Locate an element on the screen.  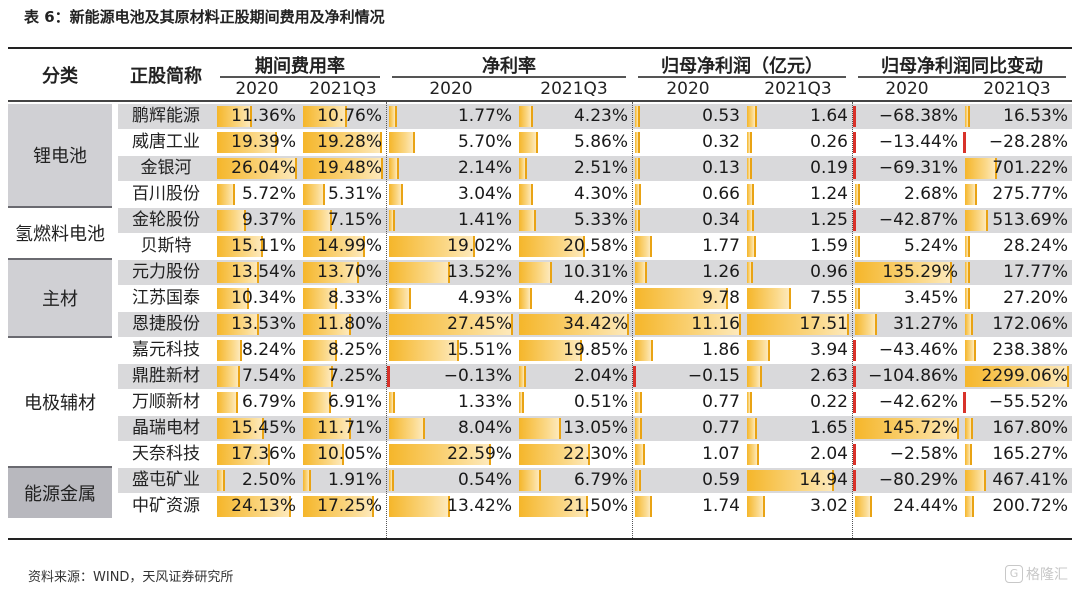
cell-value: 135.29% is located at coordinates (920, 272).